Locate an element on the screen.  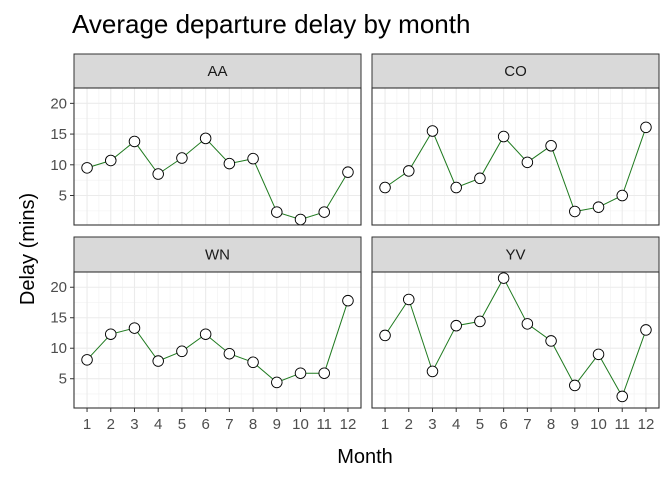
facet-strip-label: AA is located at coordinates (217, 71).